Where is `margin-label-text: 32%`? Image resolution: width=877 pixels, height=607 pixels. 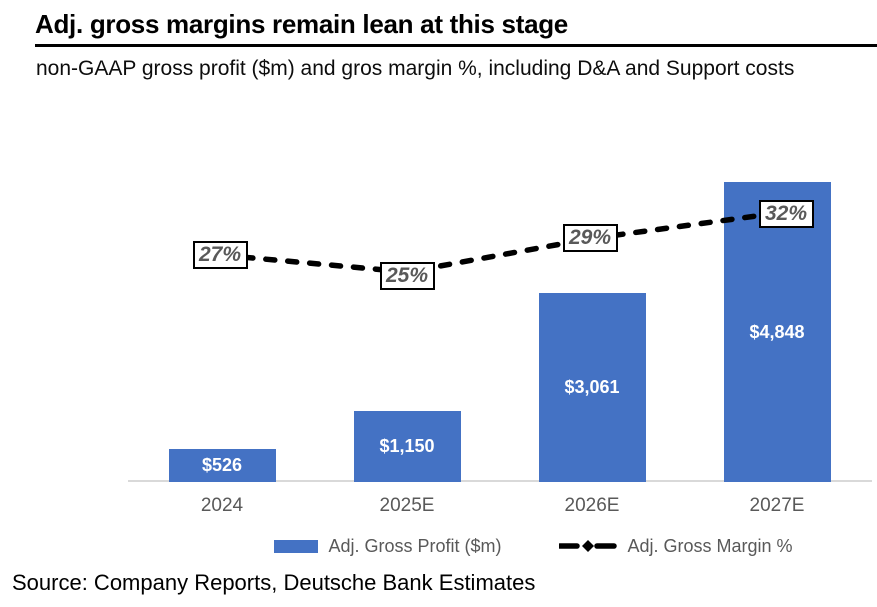
margin-label-text: 32% is located at coordinates (786, 214).